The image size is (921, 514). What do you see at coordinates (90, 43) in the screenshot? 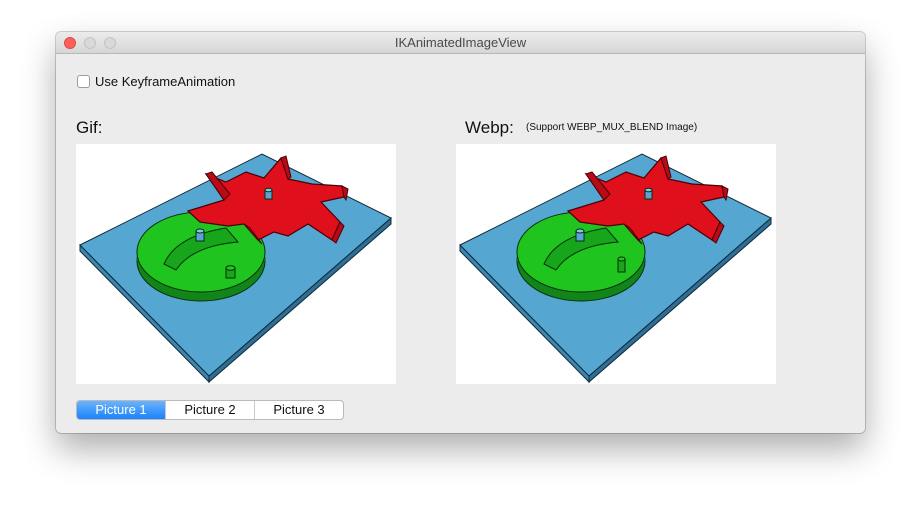
I see `minimize-window-button` at bounding box center [90, 43].